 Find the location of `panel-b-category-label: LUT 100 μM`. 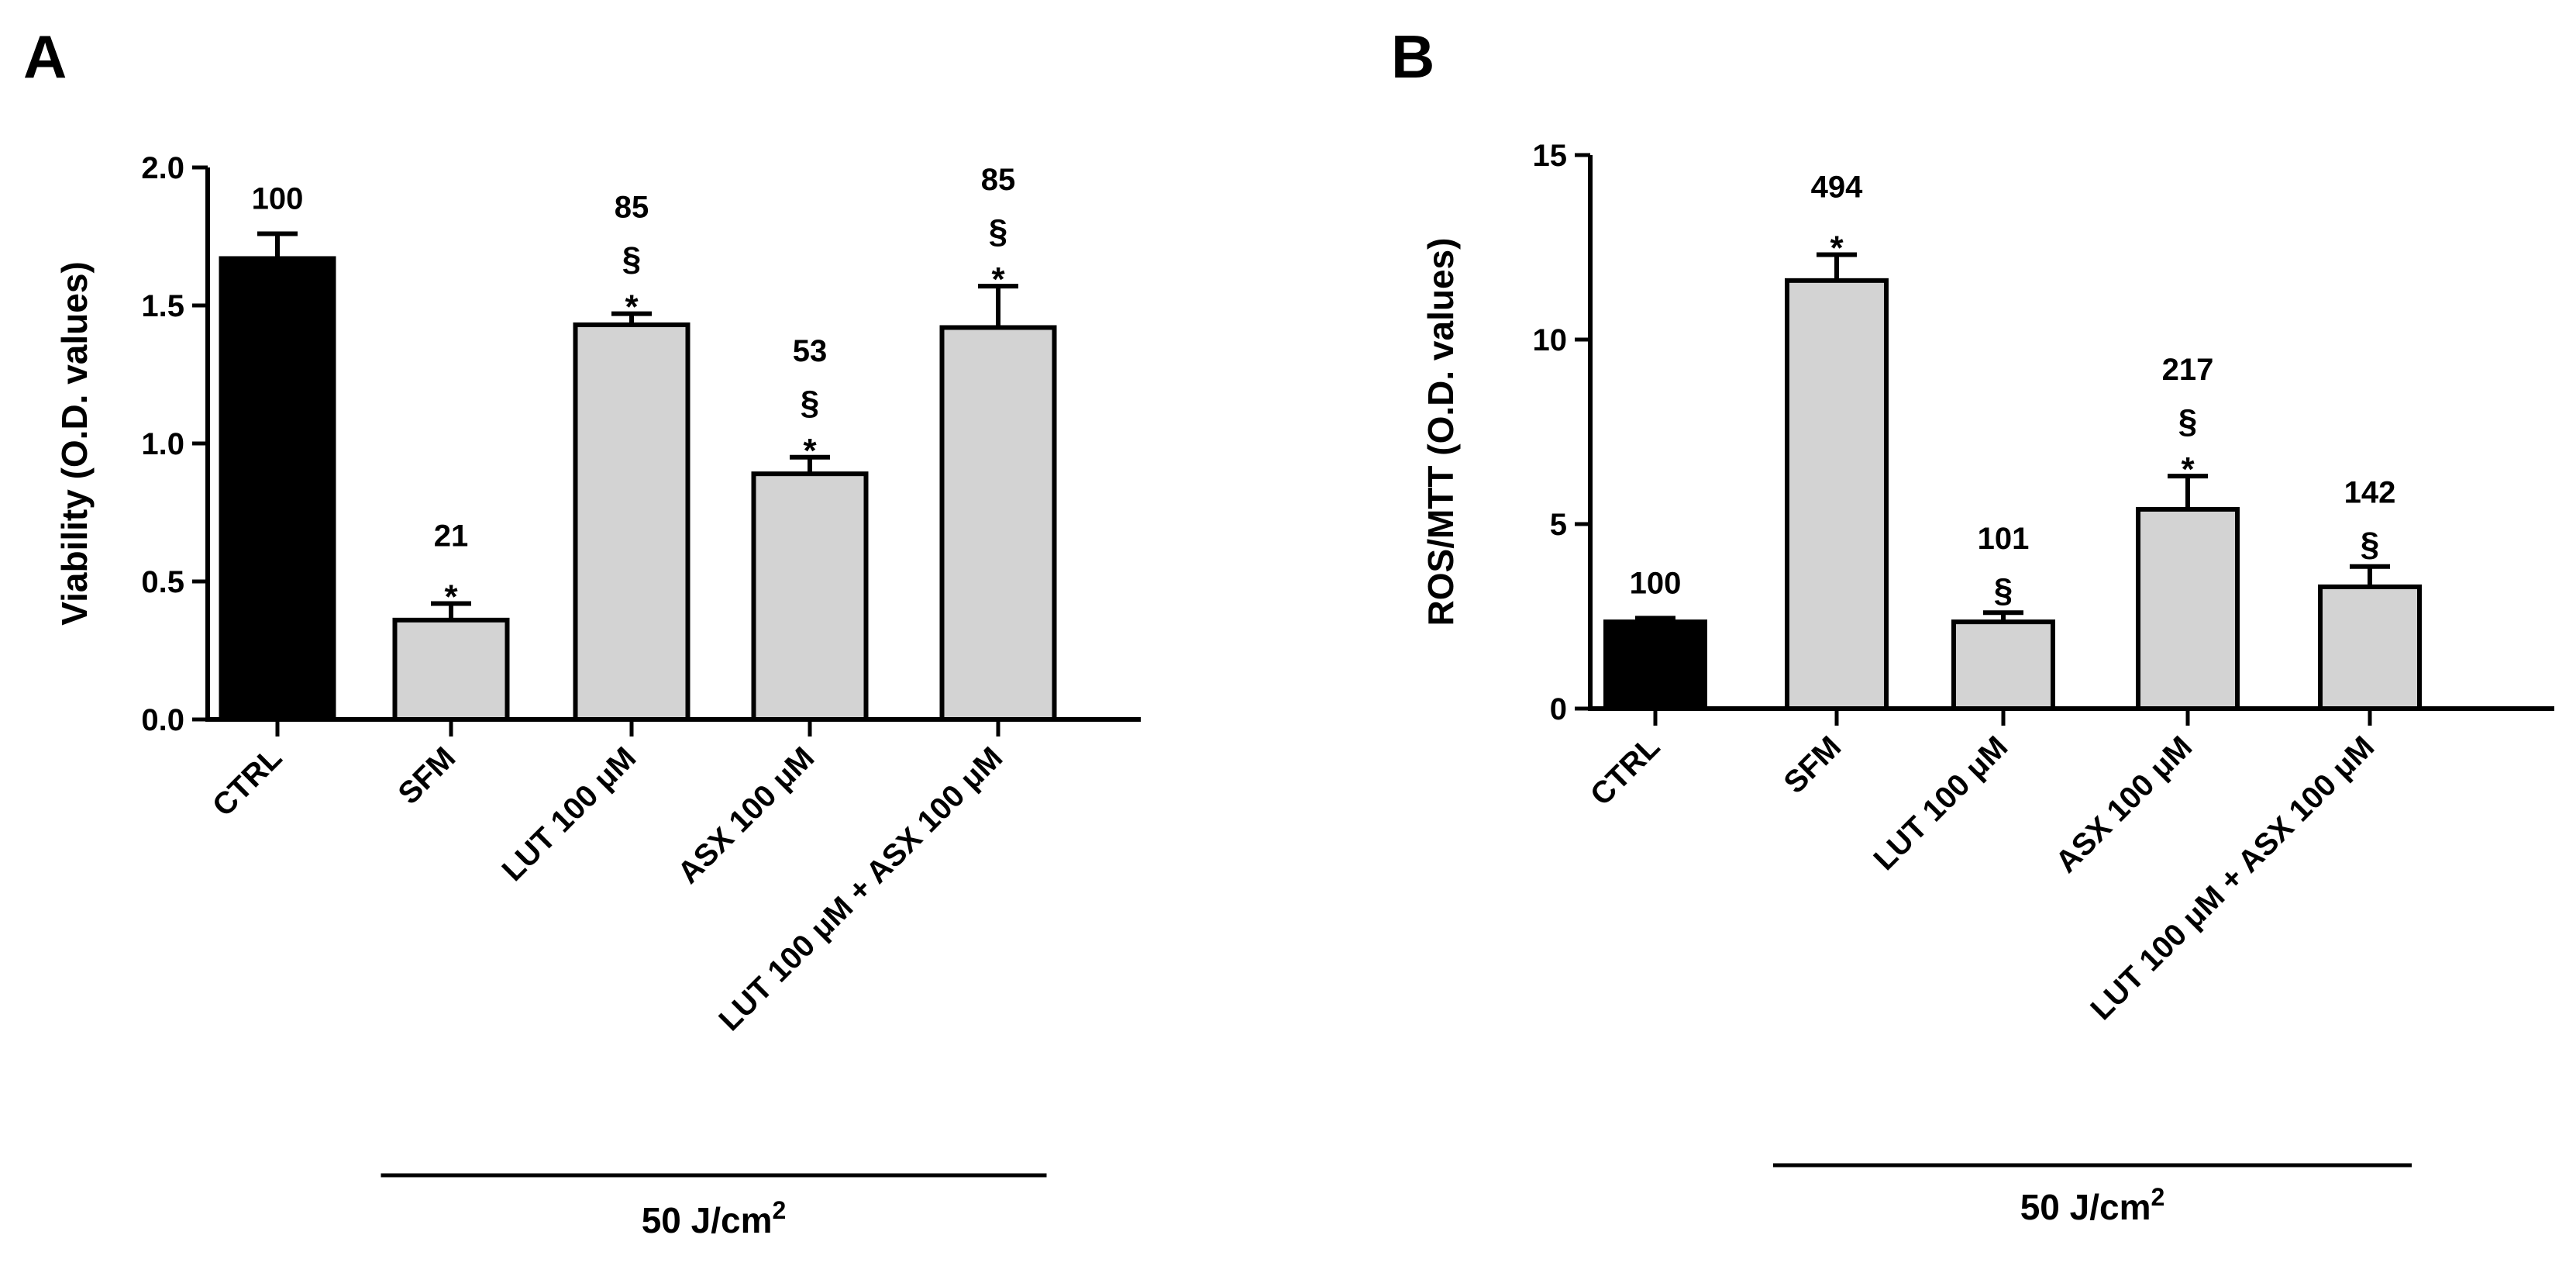

panel-b-category-label: LUT 100 μM is located at coordinates (1940, 803).